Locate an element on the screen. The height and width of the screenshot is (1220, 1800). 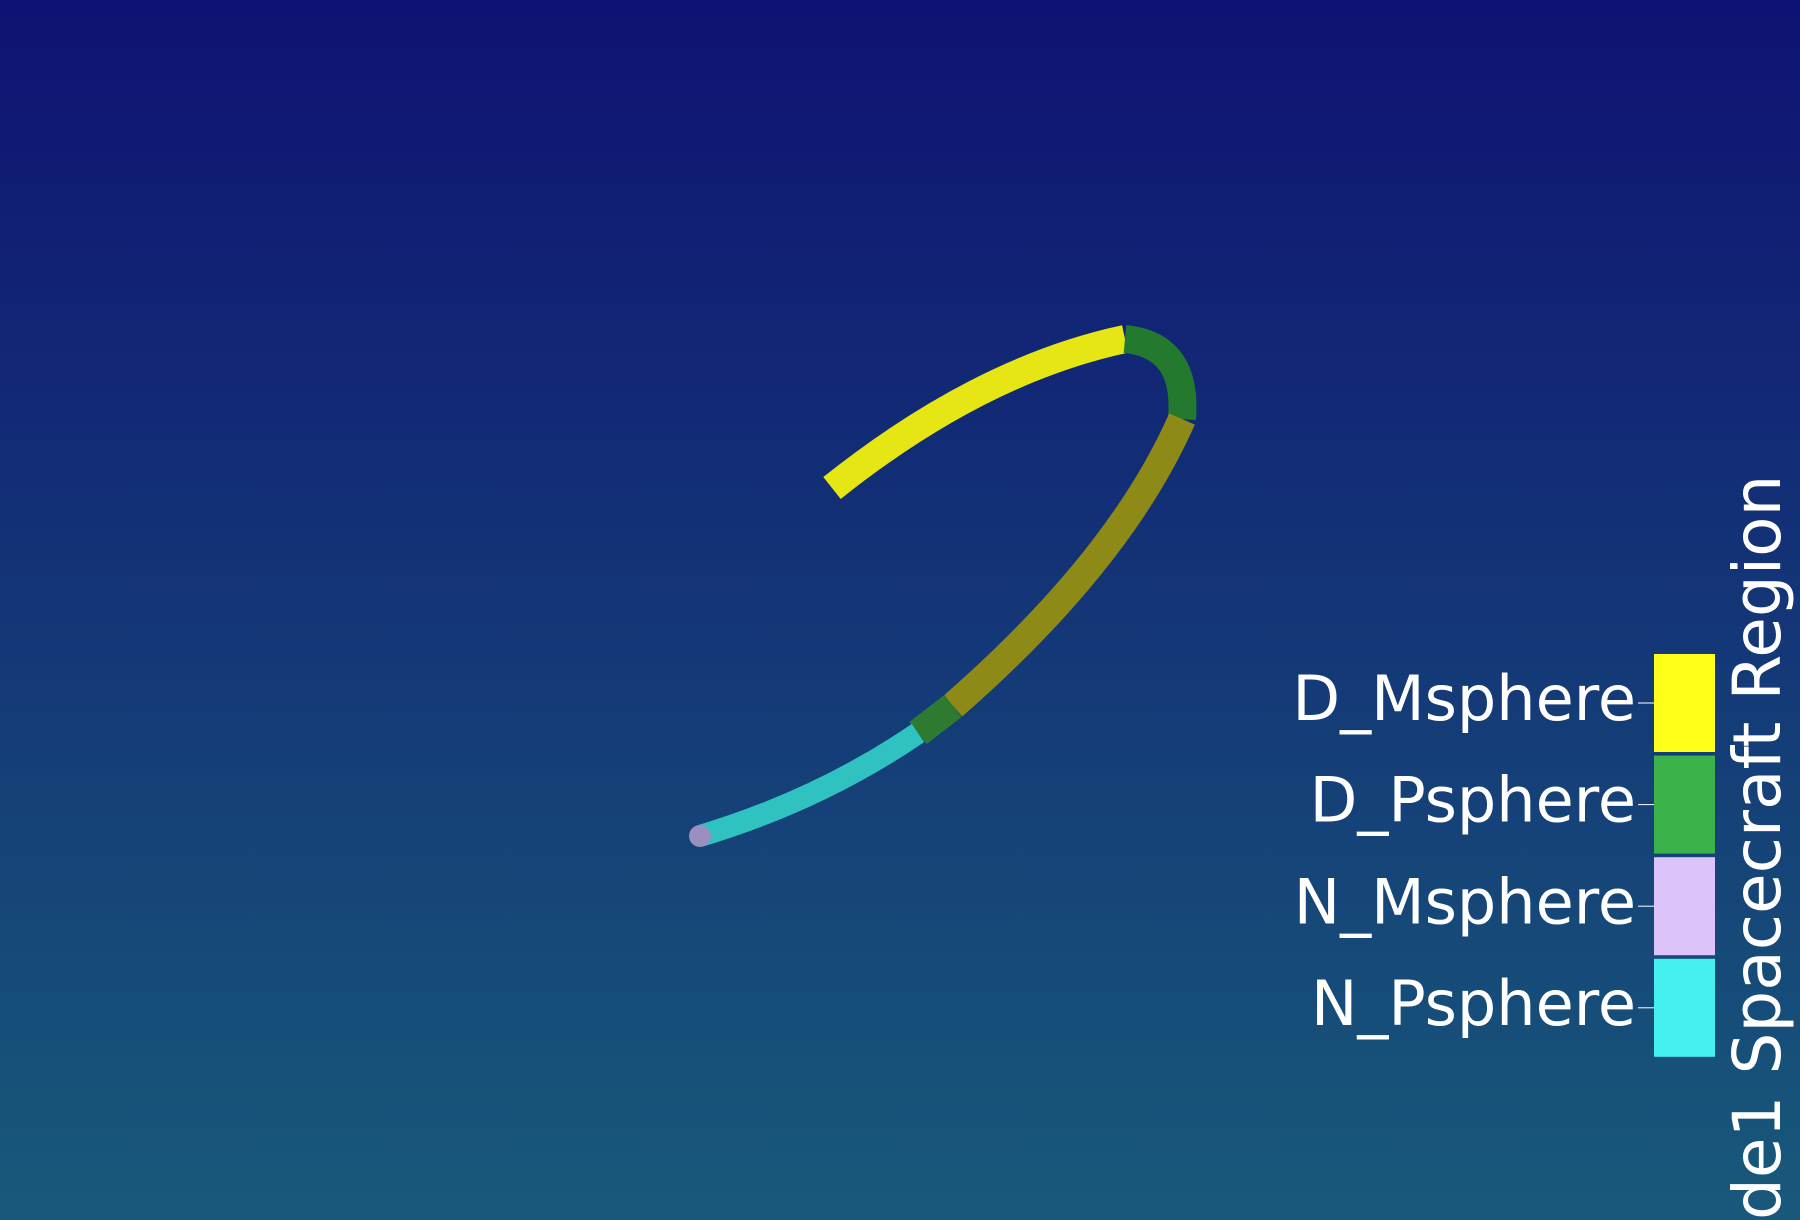
legend-label: N_Psphere is located at coordinates (1473, 1003).